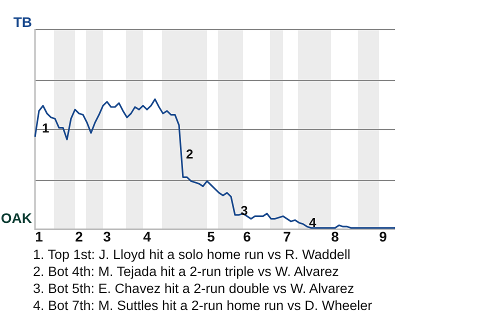  I want to click on x-tick-label: 5, so click(211, 236).